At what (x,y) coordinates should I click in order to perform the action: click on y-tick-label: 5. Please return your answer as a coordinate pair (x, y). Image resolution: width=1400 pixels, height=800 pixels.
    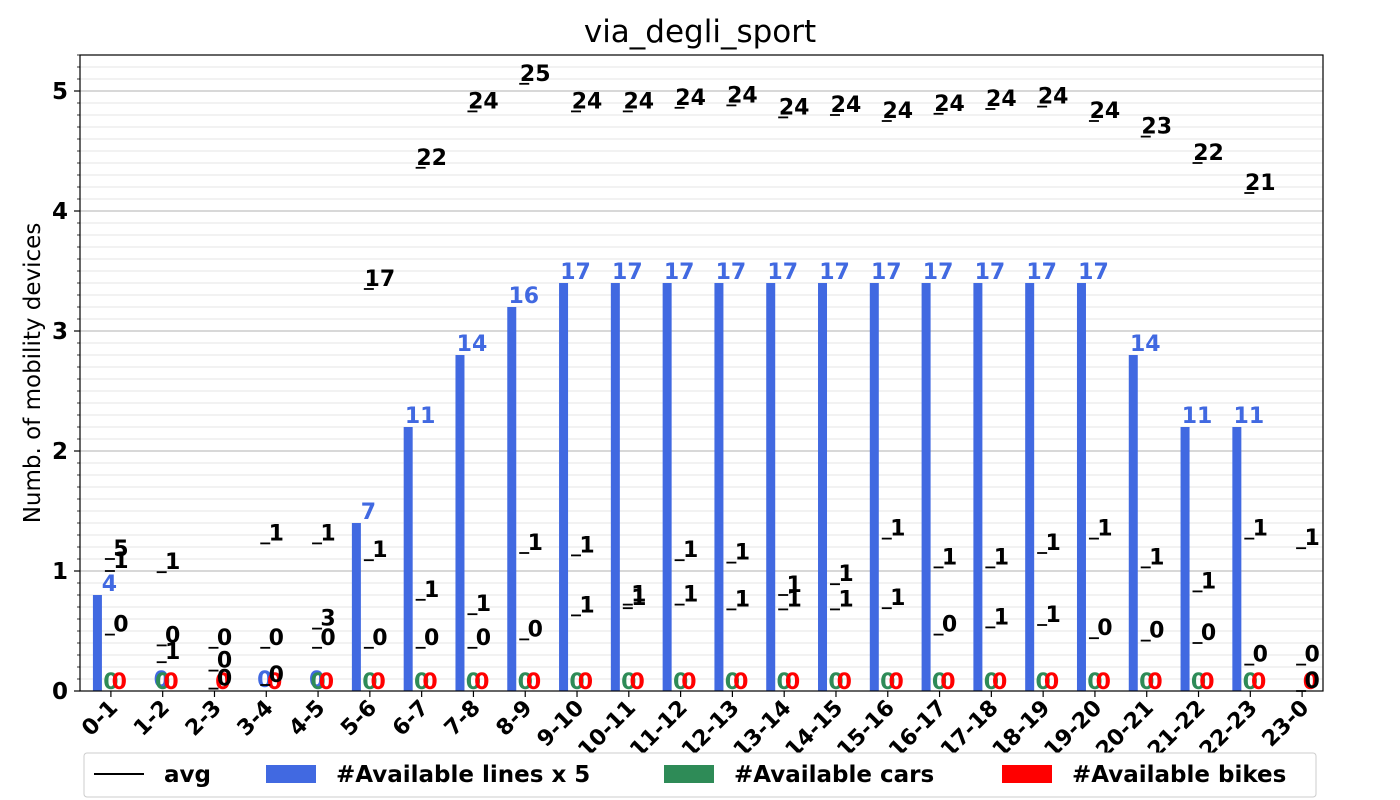
    Looking at the image, I should click on (60, 92).